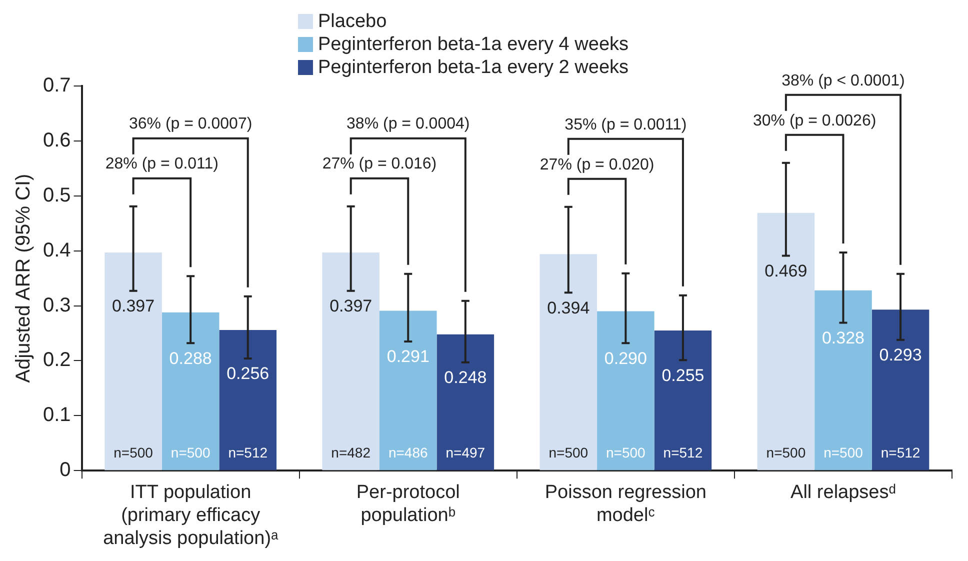  Describe the element at coordinates (473, 67) in the screenshot. I see `legend-label: Peginterferon beta-1a every 2 weeks` at that location.